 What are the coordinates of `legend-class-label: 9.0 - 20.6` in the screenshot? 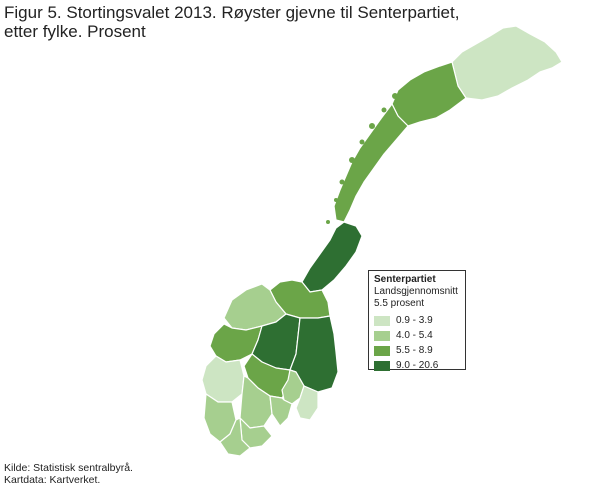 It's located at (417, 365).